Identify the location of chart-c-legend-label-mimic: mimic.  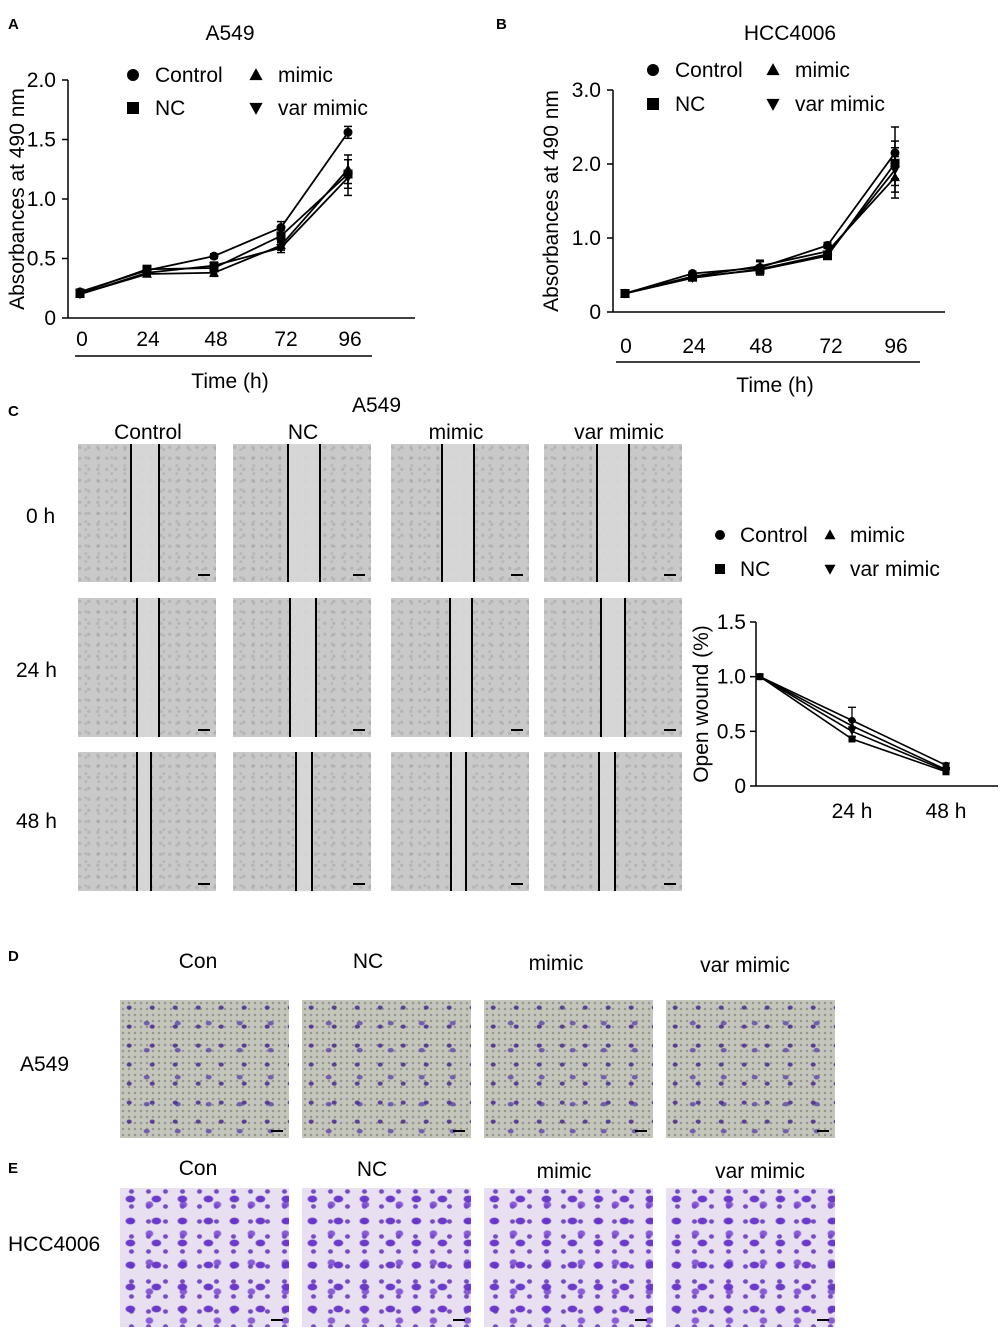
(877, 535).